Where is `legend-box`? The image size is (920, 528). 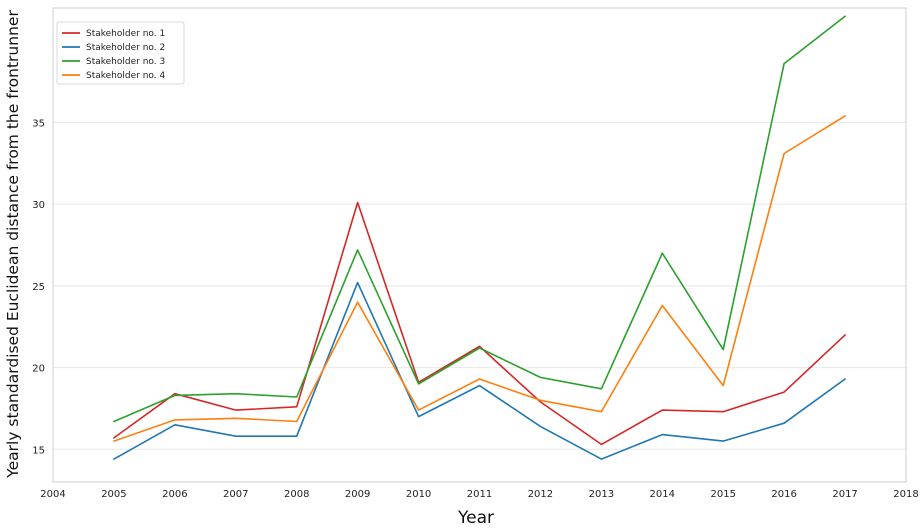
legend-box is located at coordinates (120, 53).